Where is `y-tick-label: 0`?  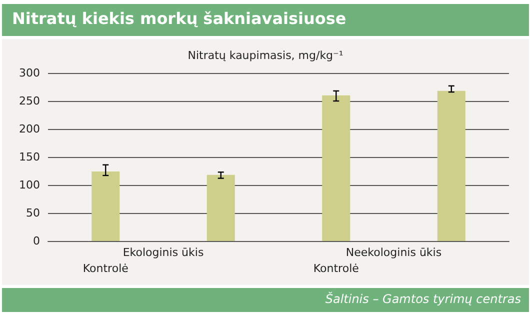 y-tick-label: 0 is located at coordinates (36, 241).